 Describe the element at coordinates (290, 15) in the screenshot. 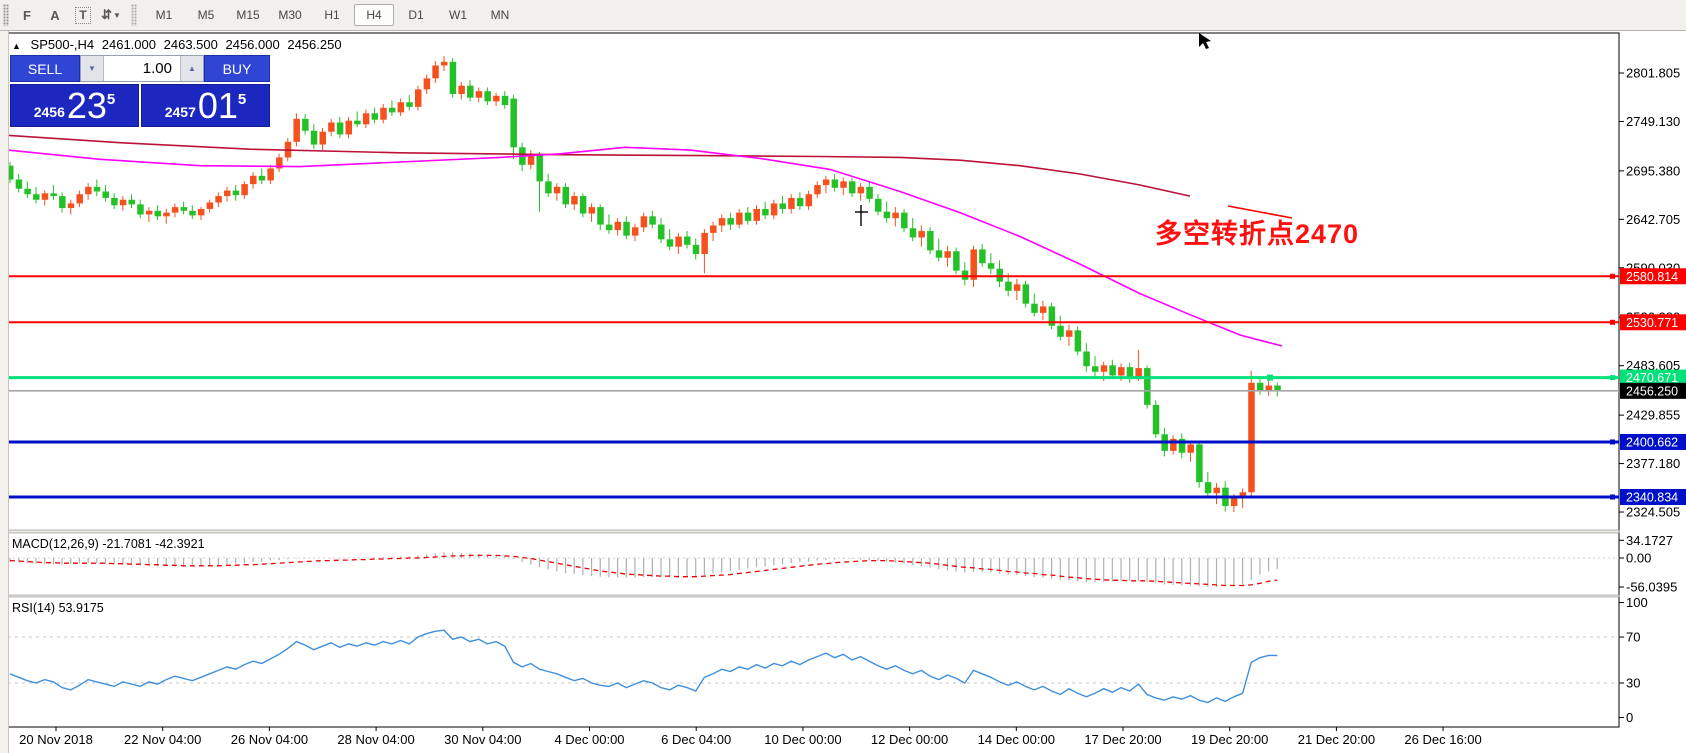

I see `timeframe-m30-button: M30` at that location.